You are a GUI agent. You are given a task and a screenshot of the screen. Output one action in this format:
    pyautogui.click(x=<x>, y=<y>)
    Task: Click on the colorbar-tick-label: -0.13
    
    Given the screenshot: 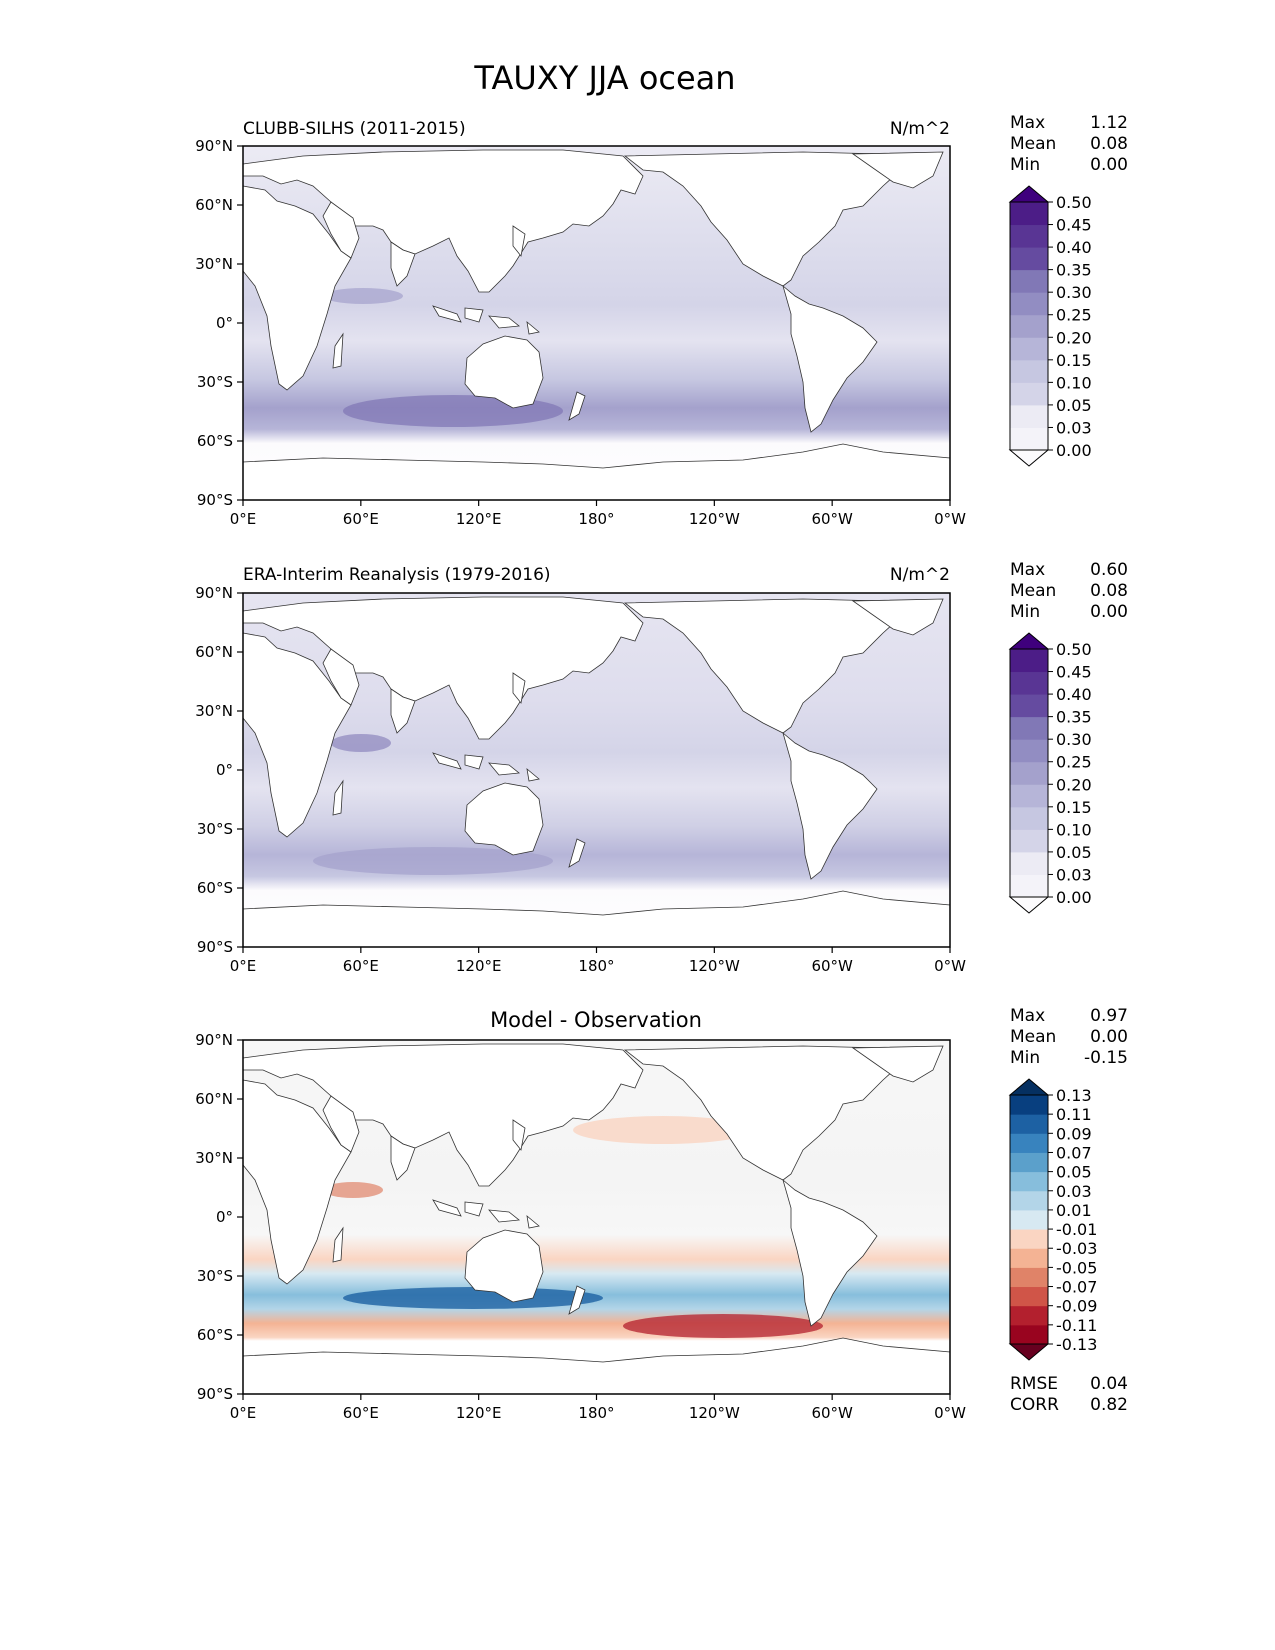 What is the action you would take?
    pyautogui.click(x=1076, y=1344)
    